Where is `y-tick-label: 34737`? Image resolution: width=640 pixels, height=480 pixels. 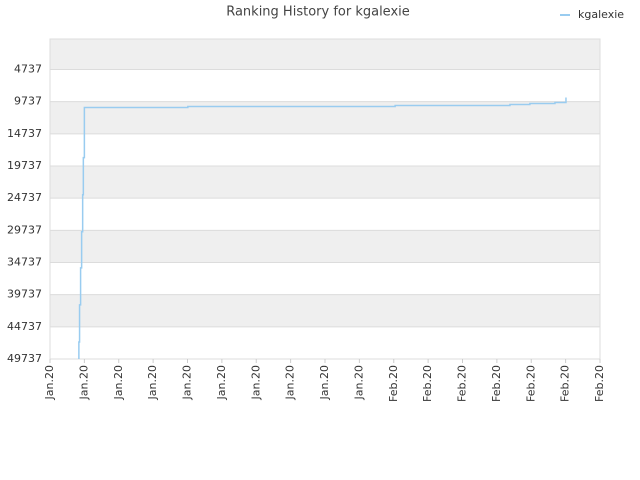 y-tick-label: 34737 is located at coordinates (24, 261).